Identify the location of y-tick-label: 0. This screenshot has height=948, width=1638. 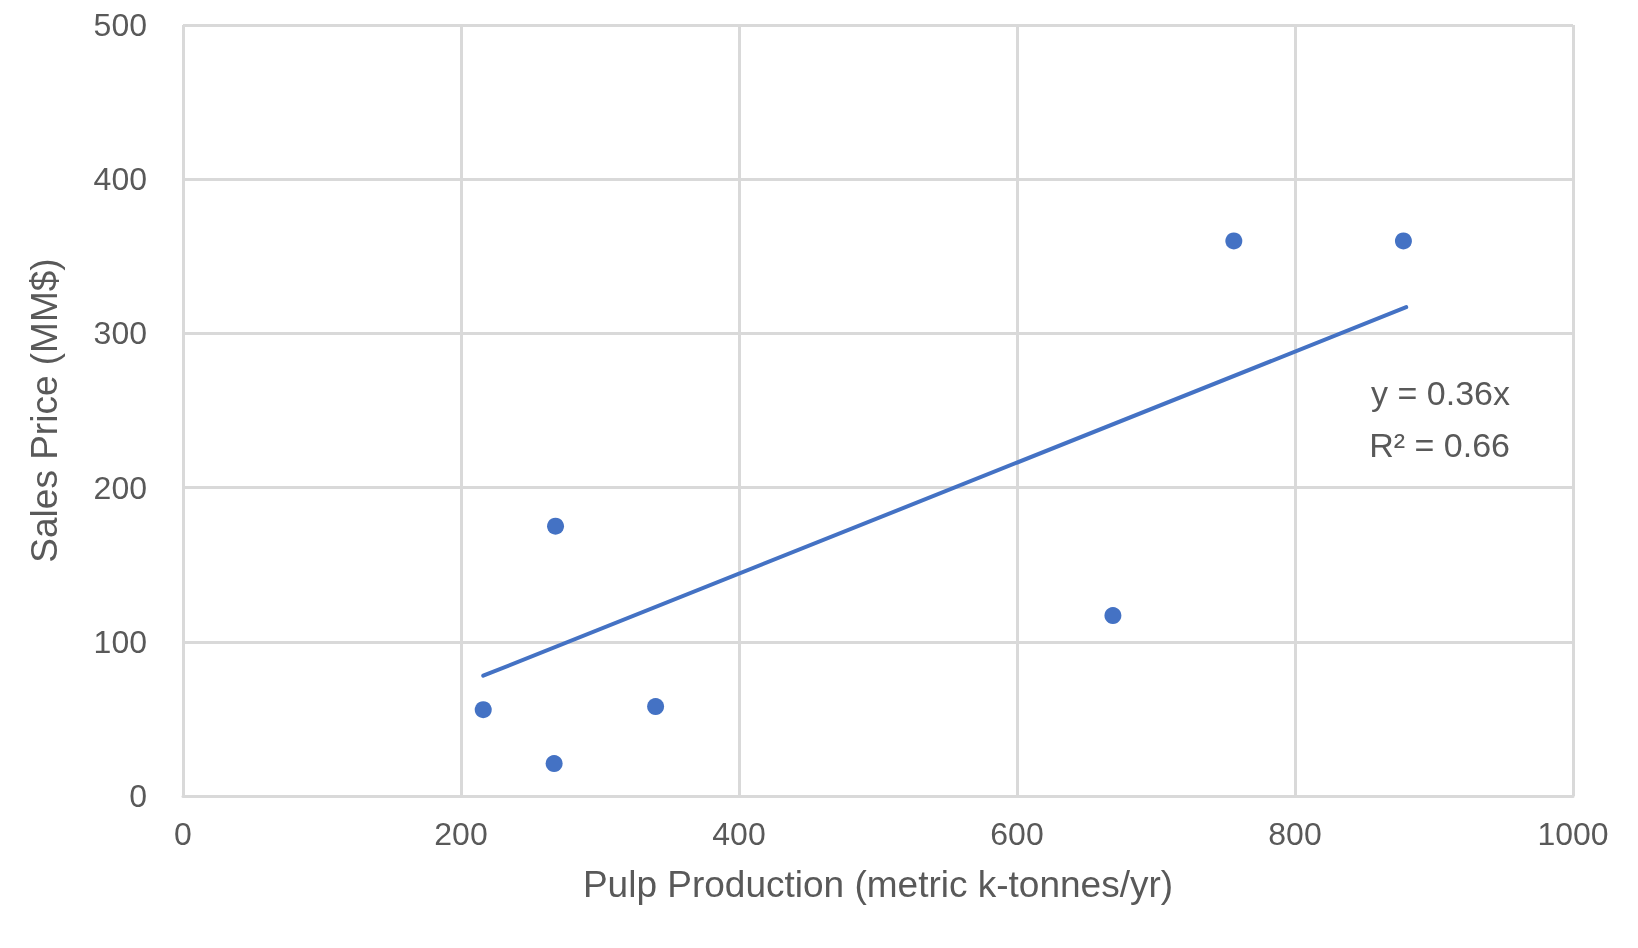
(138, 796).